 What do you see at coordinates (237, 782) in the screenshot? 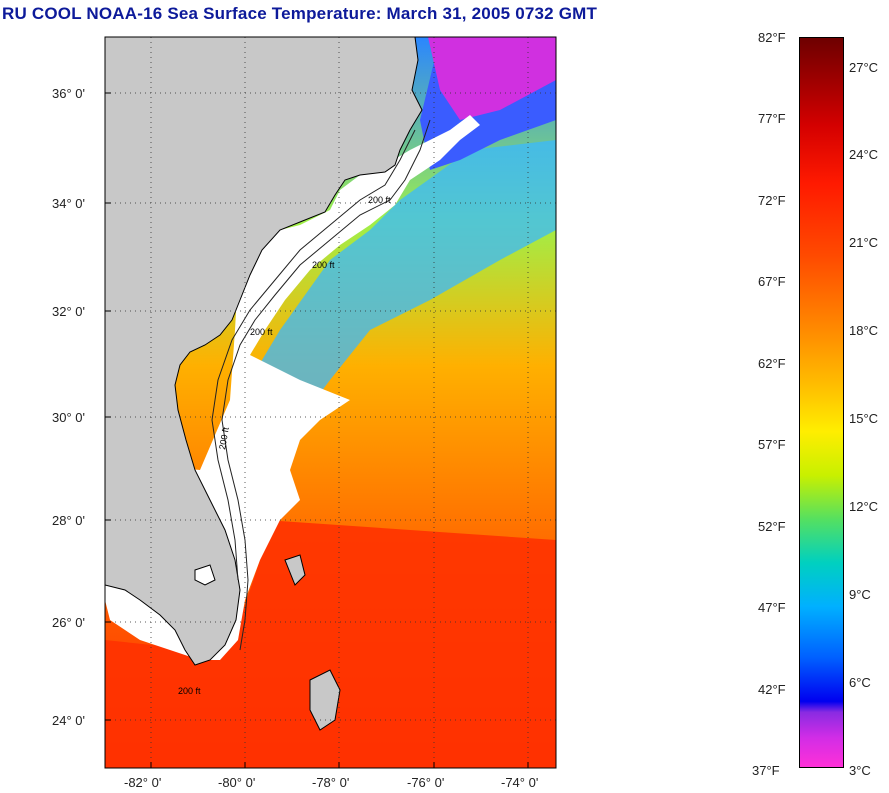
I see `lon-label: -80° 0'` at bounding box center [237, 782].